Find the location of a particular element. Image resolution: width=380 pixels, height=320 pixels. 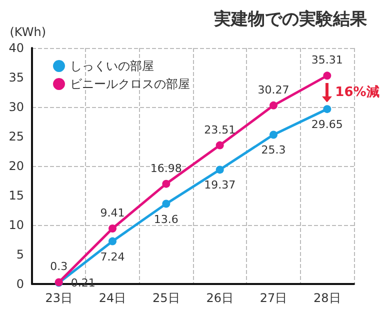

y-tick-label: 25 is located at coordinates (16, 137).